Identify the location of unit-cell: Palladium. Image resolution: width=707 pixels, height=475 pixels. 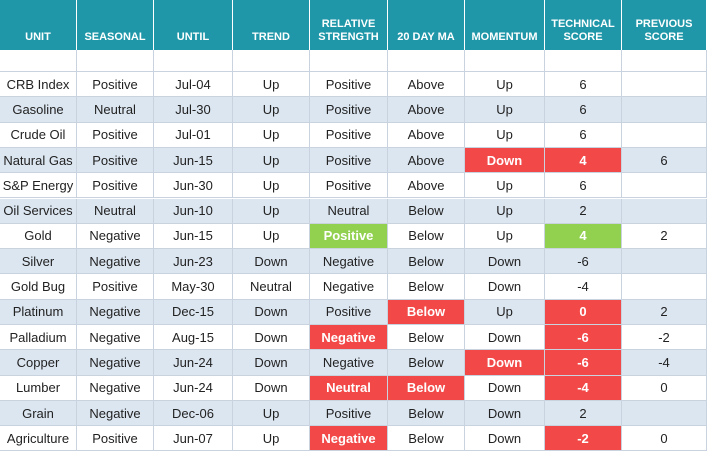
(38, 338).